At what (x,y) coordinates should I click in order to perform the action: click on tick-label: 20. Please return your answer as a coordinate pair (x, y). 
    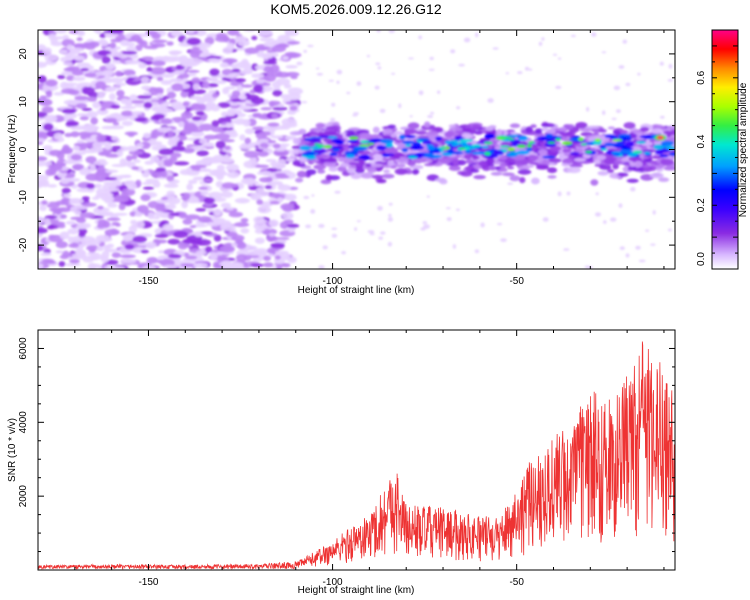
    Looking at the image, I should click on (23, 54).